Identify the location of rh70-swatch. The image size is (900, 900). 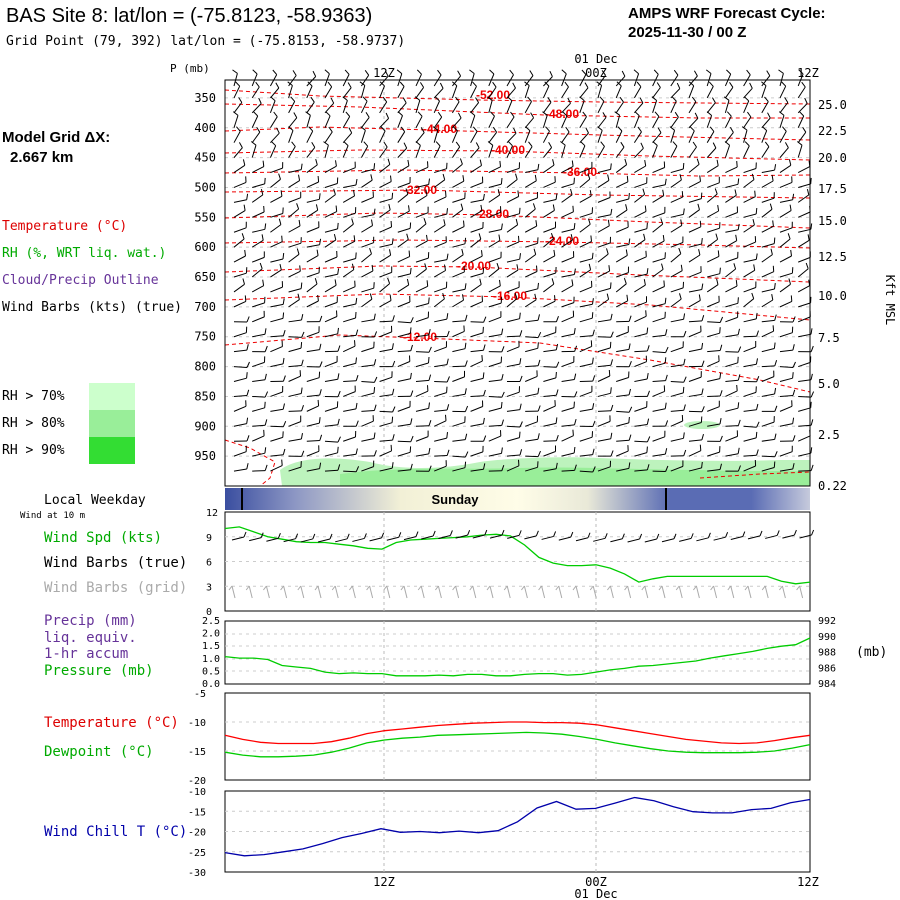
(112, 396).